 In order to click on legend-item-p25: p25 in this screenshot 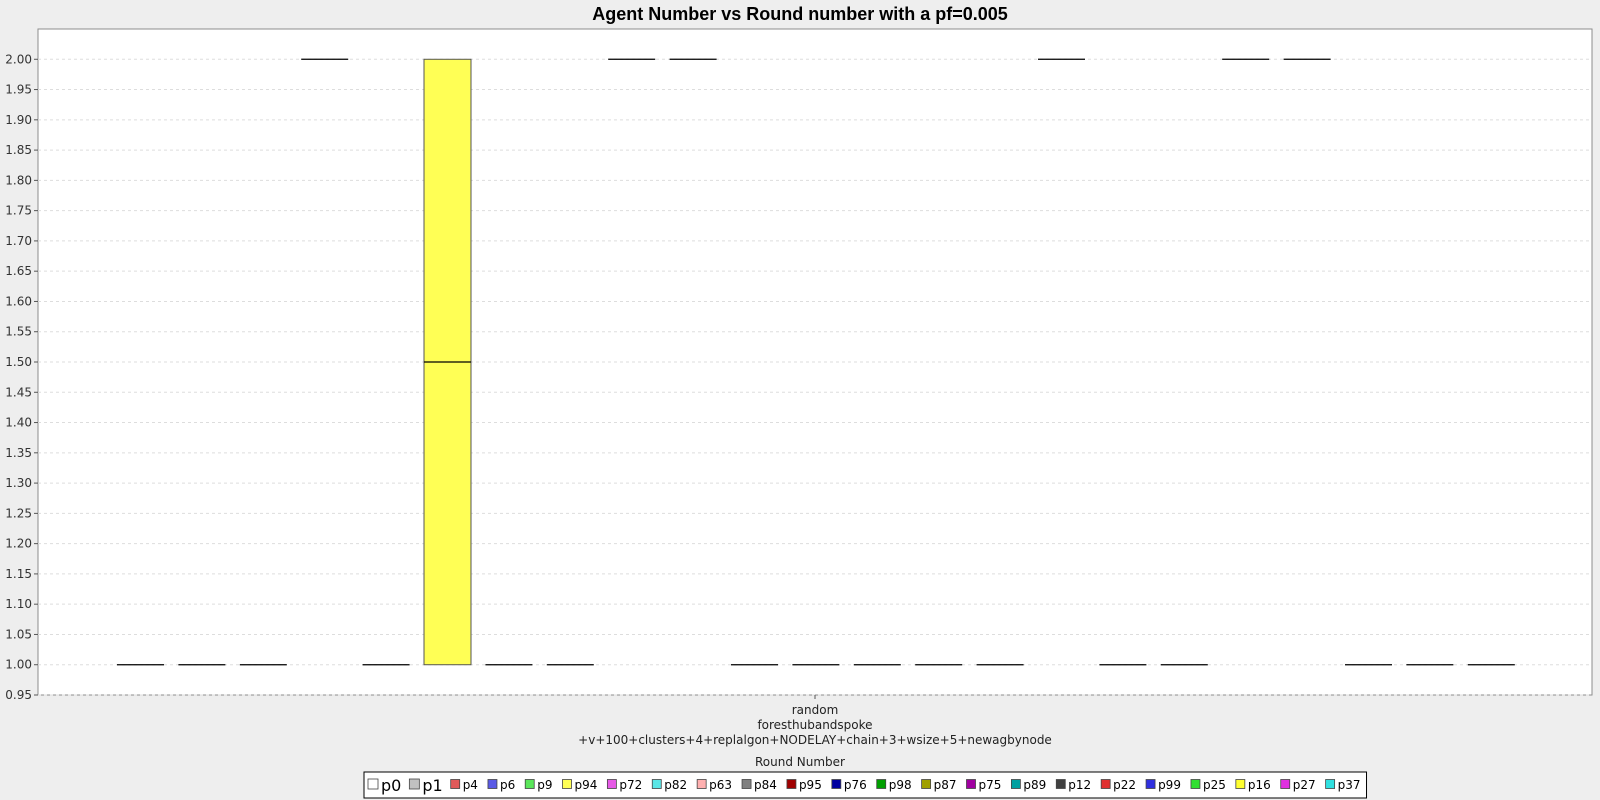, I will do `click(1208, 785)`.